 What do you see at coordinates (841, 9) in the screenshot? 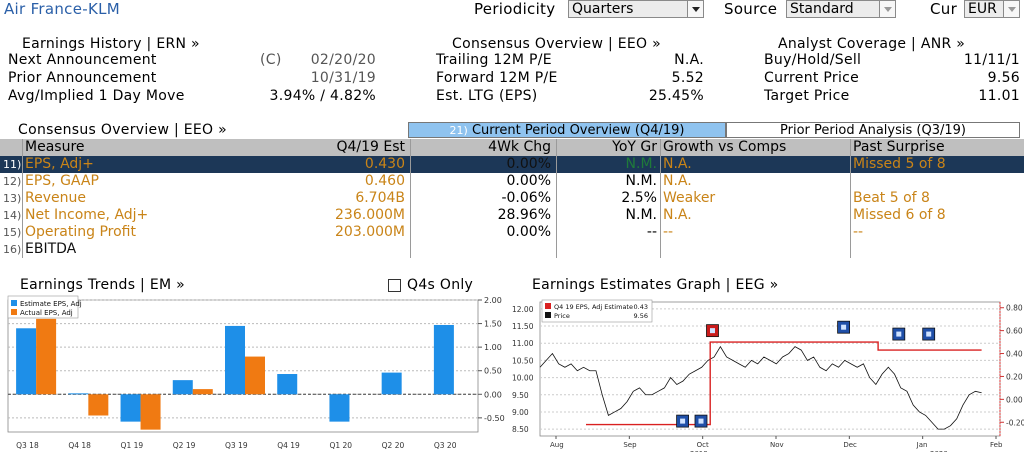
I see `source-select: Standard` at bounding box center [841, 9].